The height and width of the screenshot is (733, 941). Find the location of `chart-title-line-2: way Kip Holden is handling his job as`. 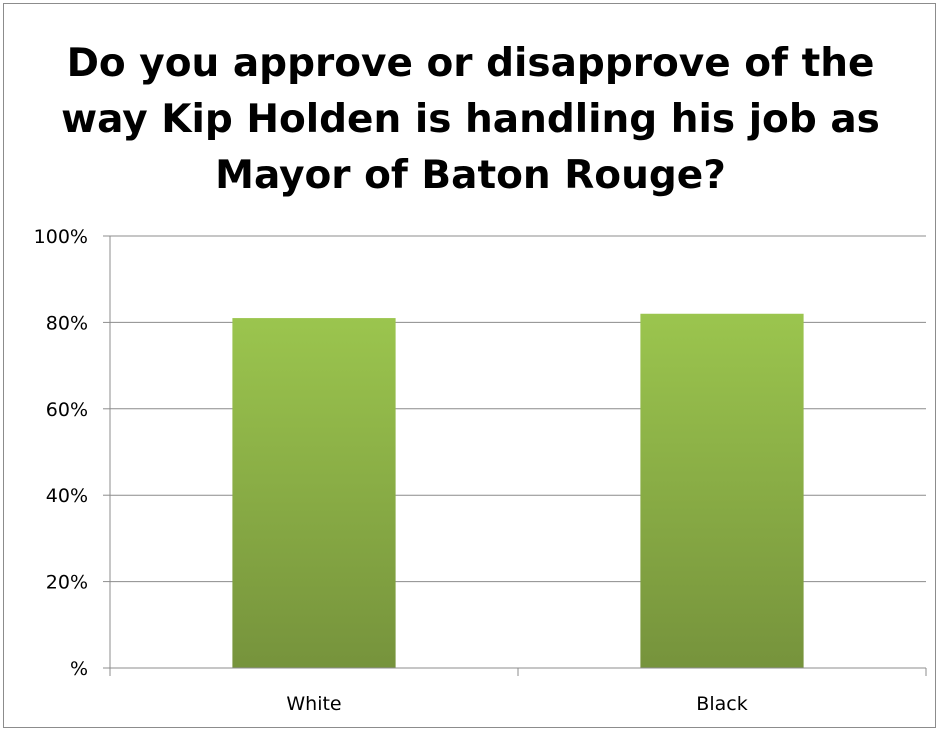

chart-title-line-2: way Kip Holden is handling his job as is located at coordinates (470, 119).